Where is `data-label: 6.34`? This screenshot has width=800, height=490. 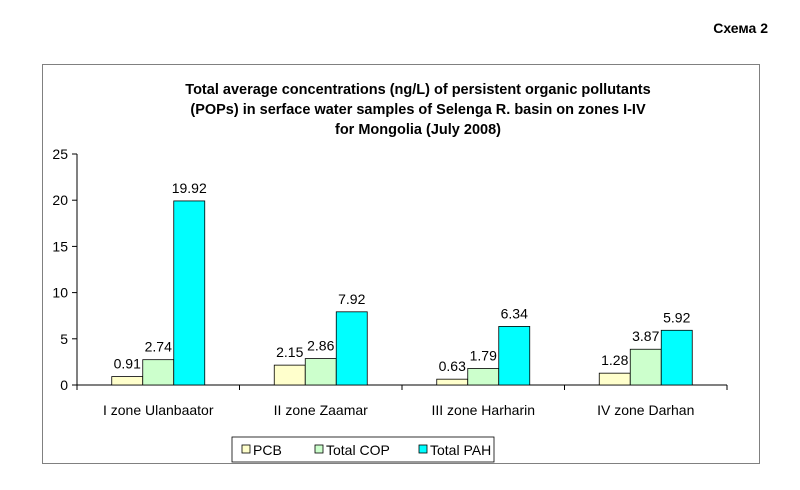 data-label: 6.34 is located at coordinates (514, 313).